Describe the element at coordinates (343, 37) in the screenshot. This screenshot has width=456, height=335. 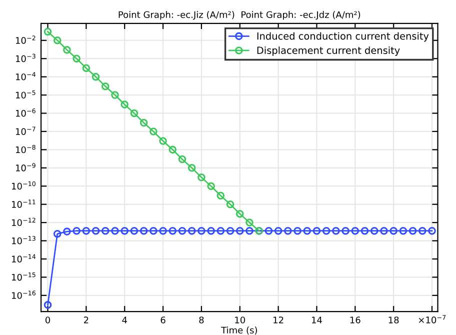
I see `legend-label: Induced conduction current density` at that location.